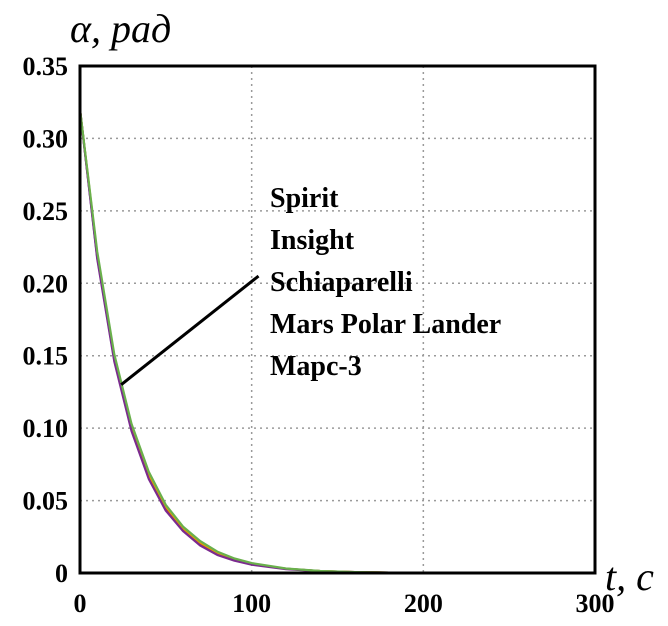 This screenshot has width=668, height=626. What do you see at coordinates (61, 573) in the screenshot?
I see `y-tick-label: 0` at bounding box center [61, 573].